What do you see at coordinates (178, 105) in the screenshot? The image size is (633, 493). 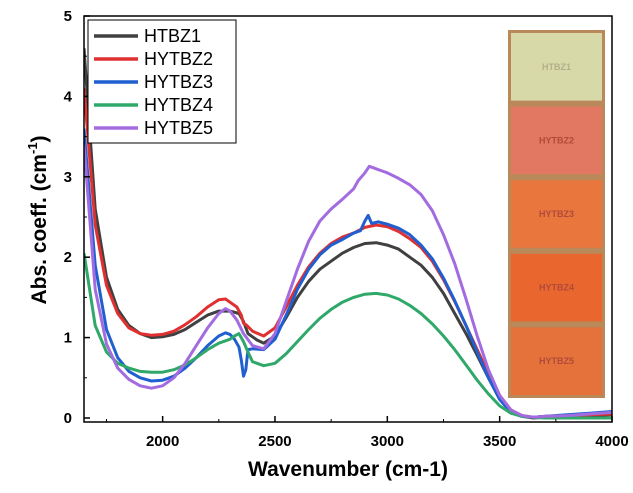 I see `legend-label: HYTBZ4` at bounding box center [178, 105].